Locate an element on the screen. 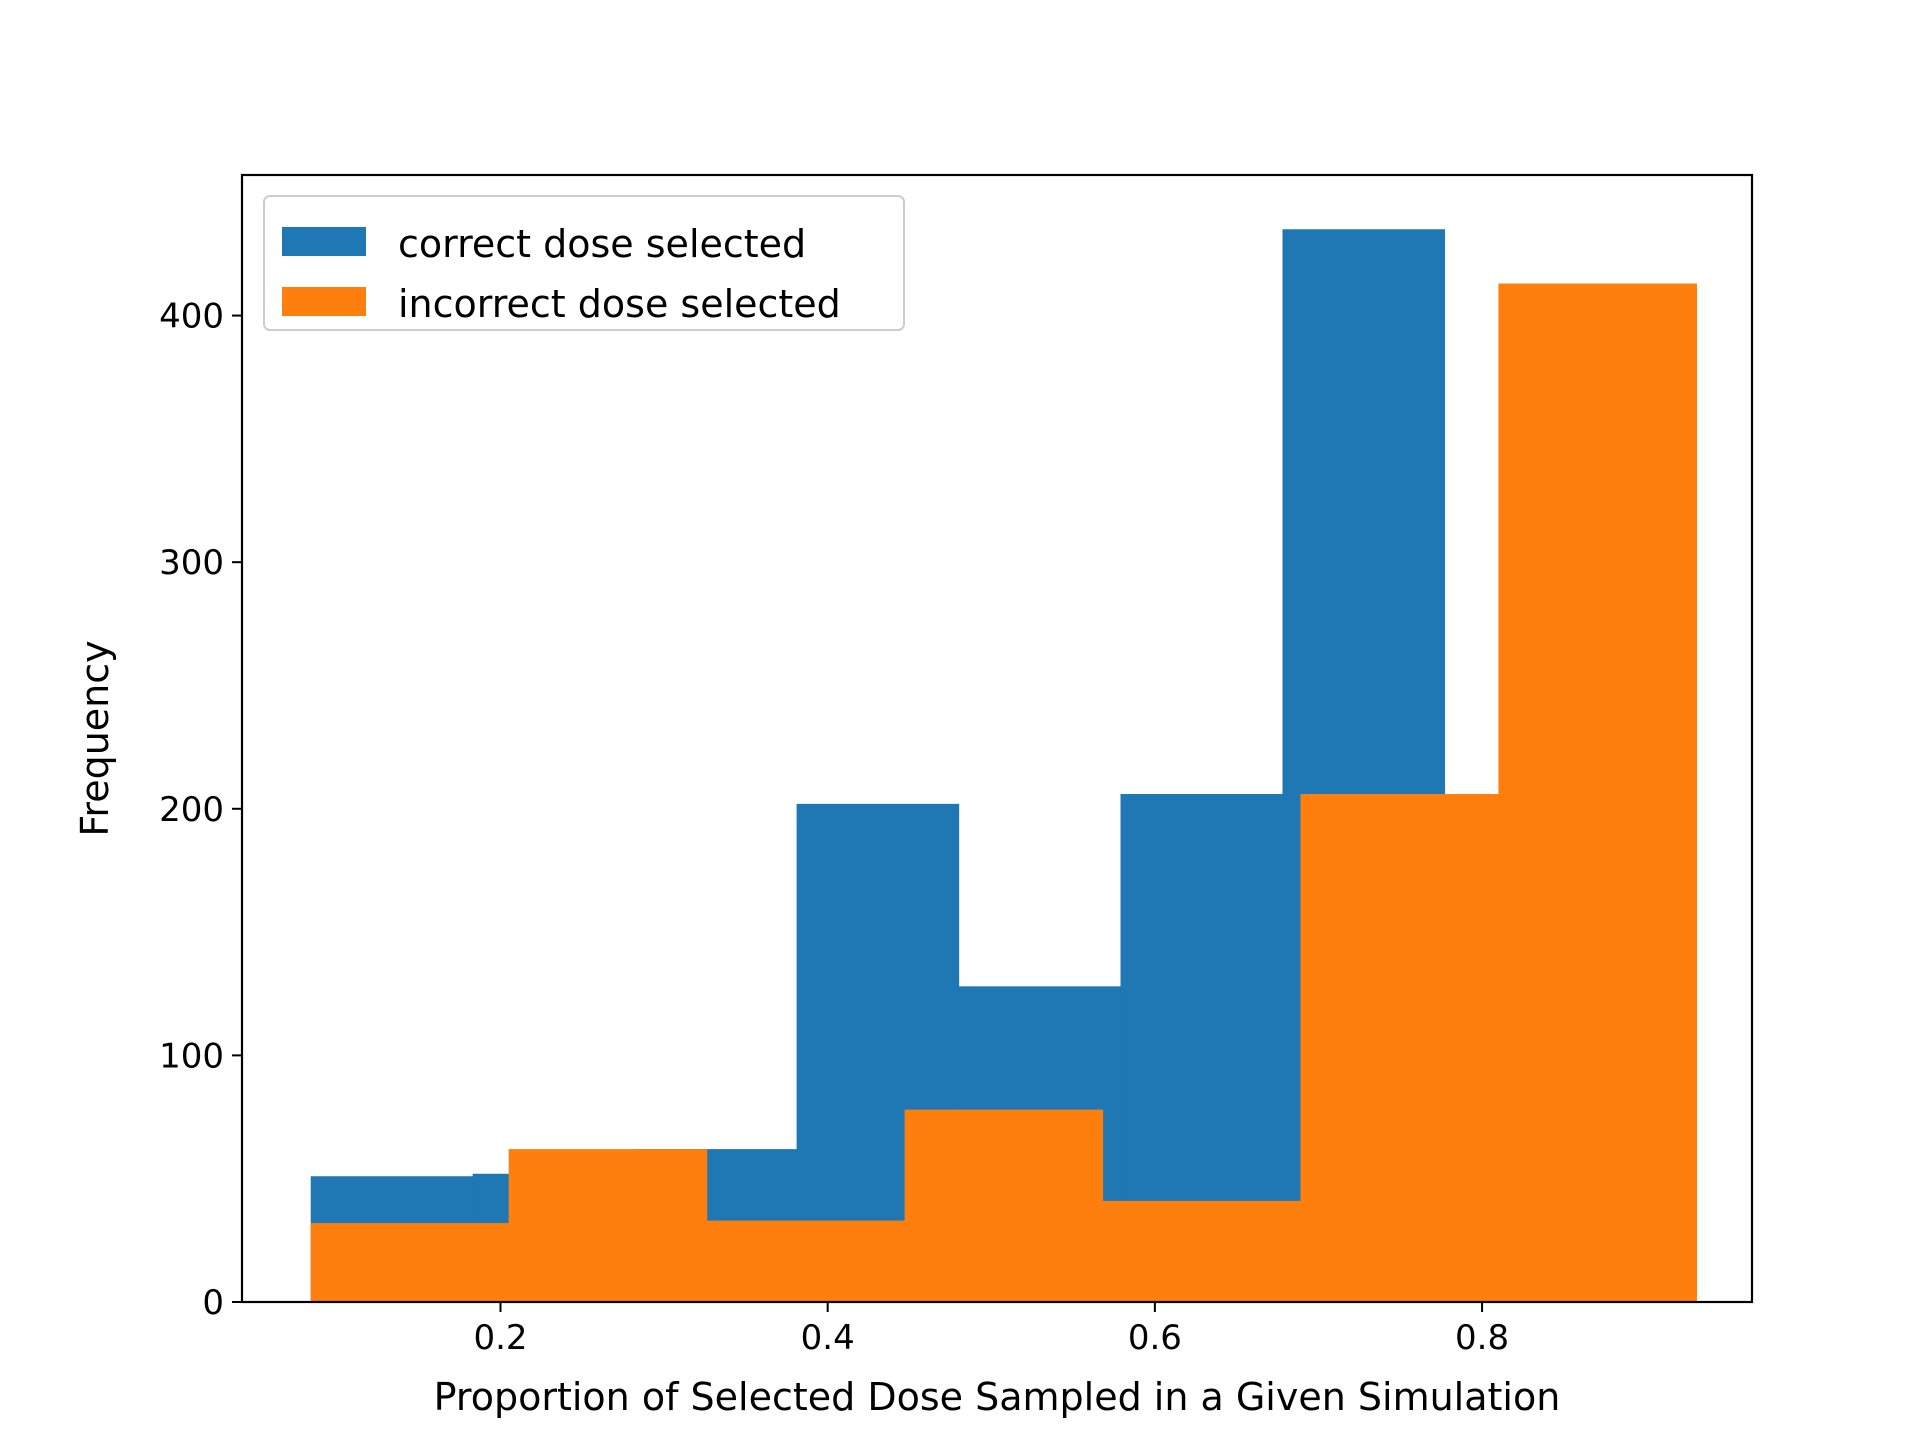 The height and width of the screenshot is (1440, 1920). legend-entry-label: correct dose selected is located at coordinates (602, 244).